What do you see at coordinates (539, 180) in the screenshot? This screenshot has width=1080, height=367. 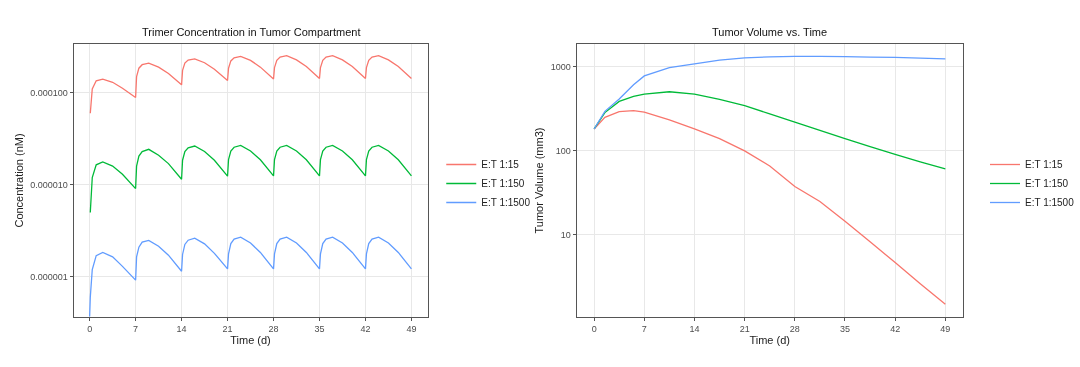 I see `y-axis-title: Tumor Volume (mm3)` at bounding box center [539, 180].